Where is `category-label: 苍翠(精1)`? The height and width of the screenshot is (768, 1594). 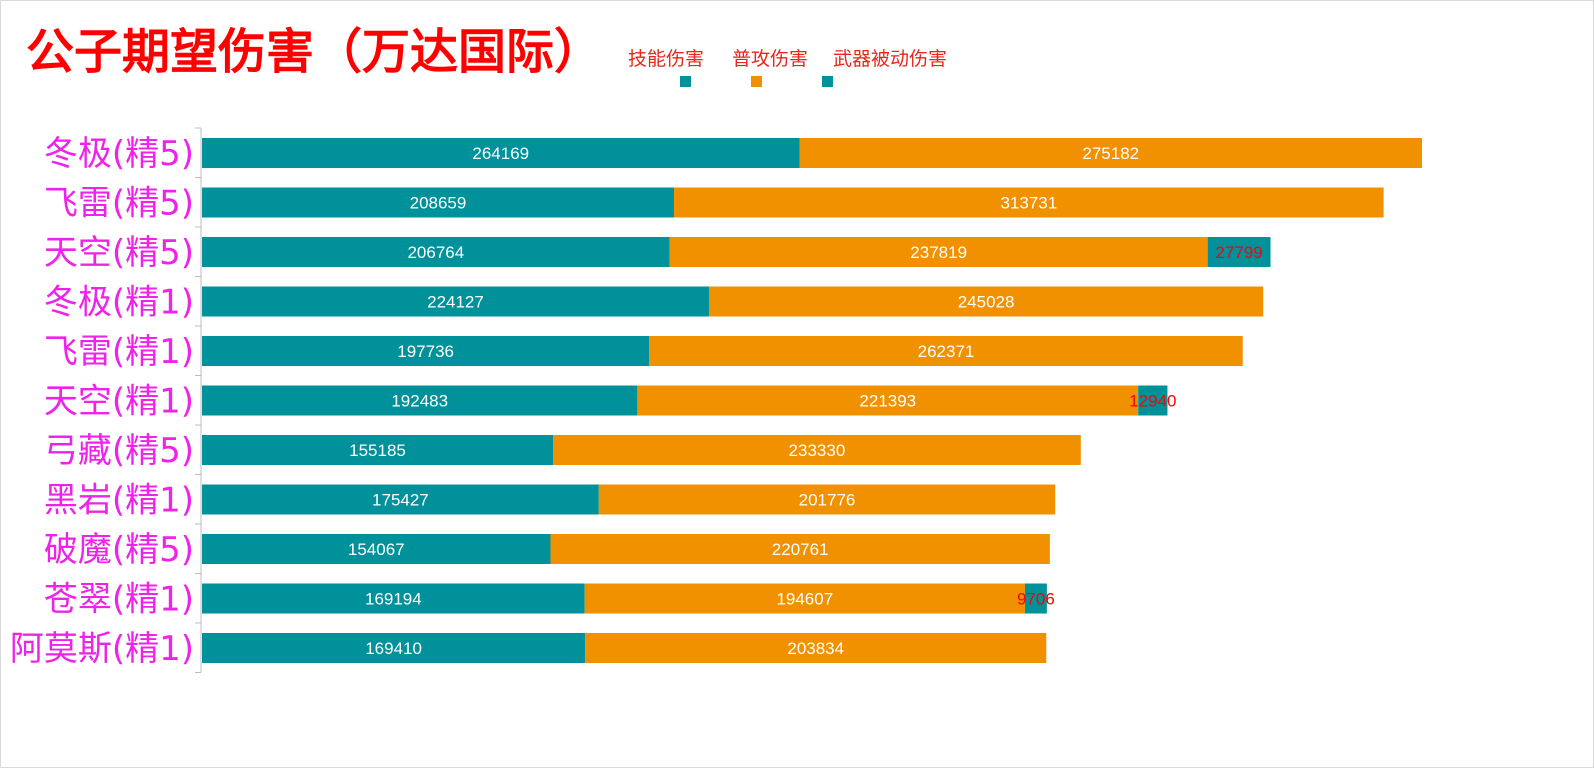
category-label: 苍翠(精1) is located at coordinates (119, 600).